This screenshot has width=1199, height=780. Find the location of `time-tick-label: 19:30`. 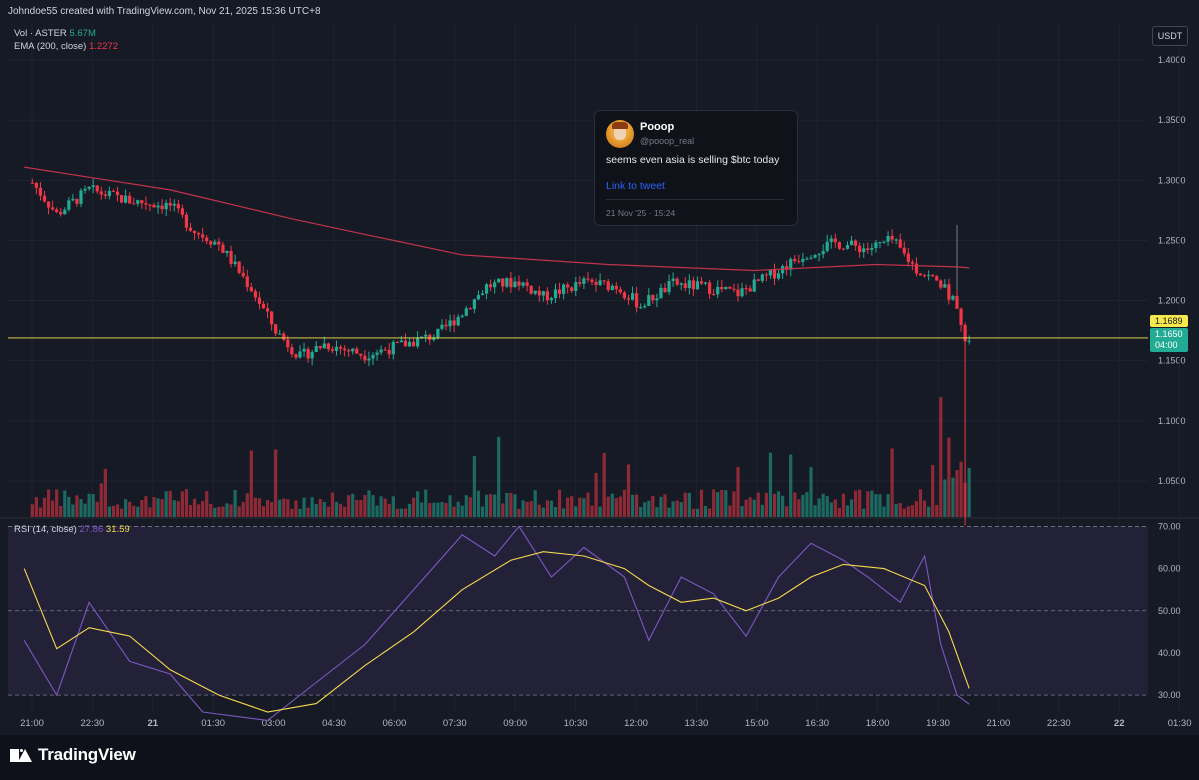

time-tick-label: 19:30 is located at coordinates (938, 723).